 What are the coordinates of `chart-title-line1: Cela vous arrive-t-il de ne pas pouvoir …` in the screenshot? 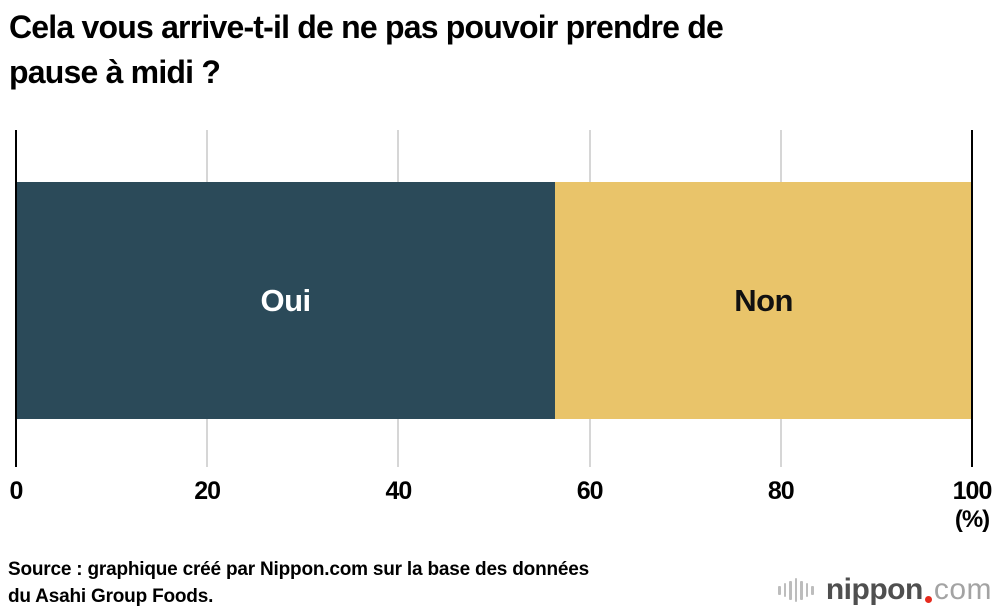 It's located at (366, 27).